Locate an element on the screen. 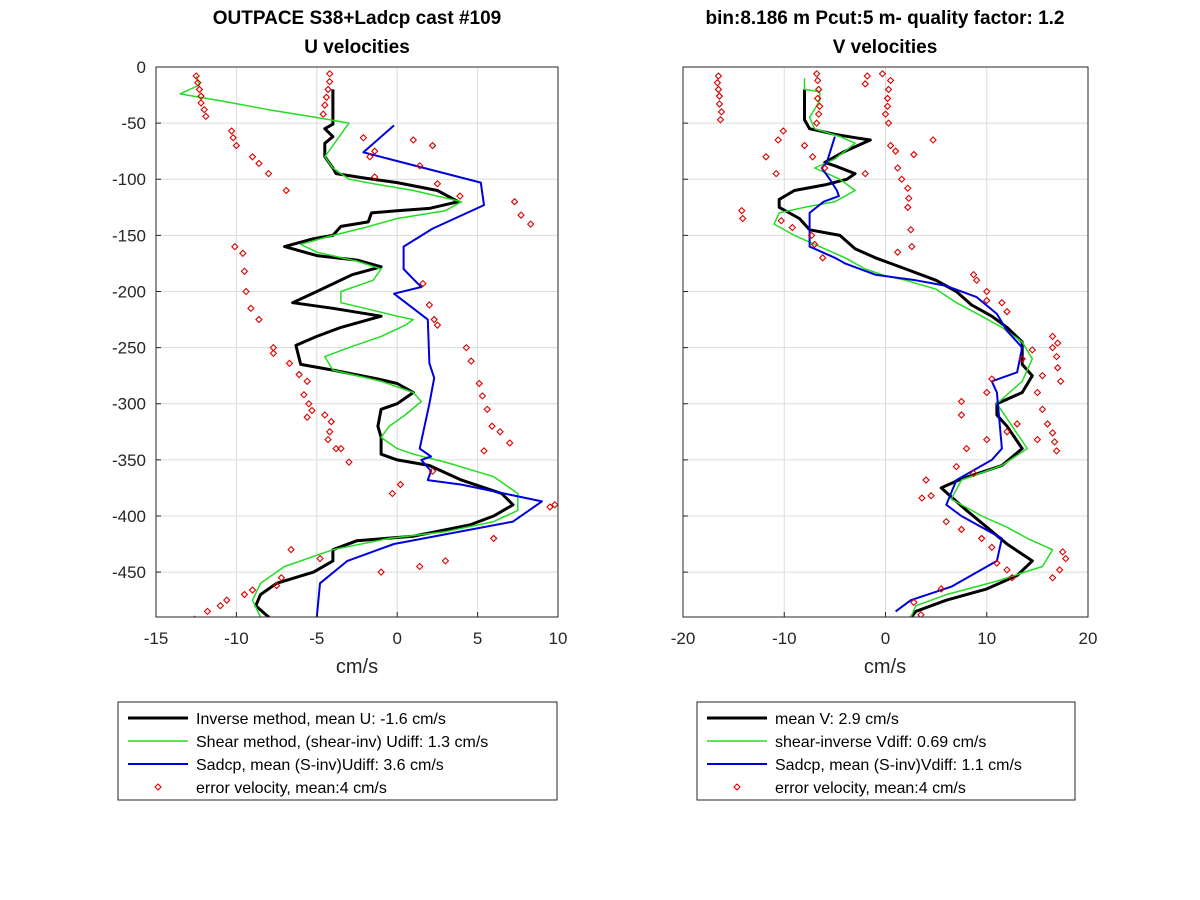  y-tick-label: -100 is located at coordinates (129, 179).